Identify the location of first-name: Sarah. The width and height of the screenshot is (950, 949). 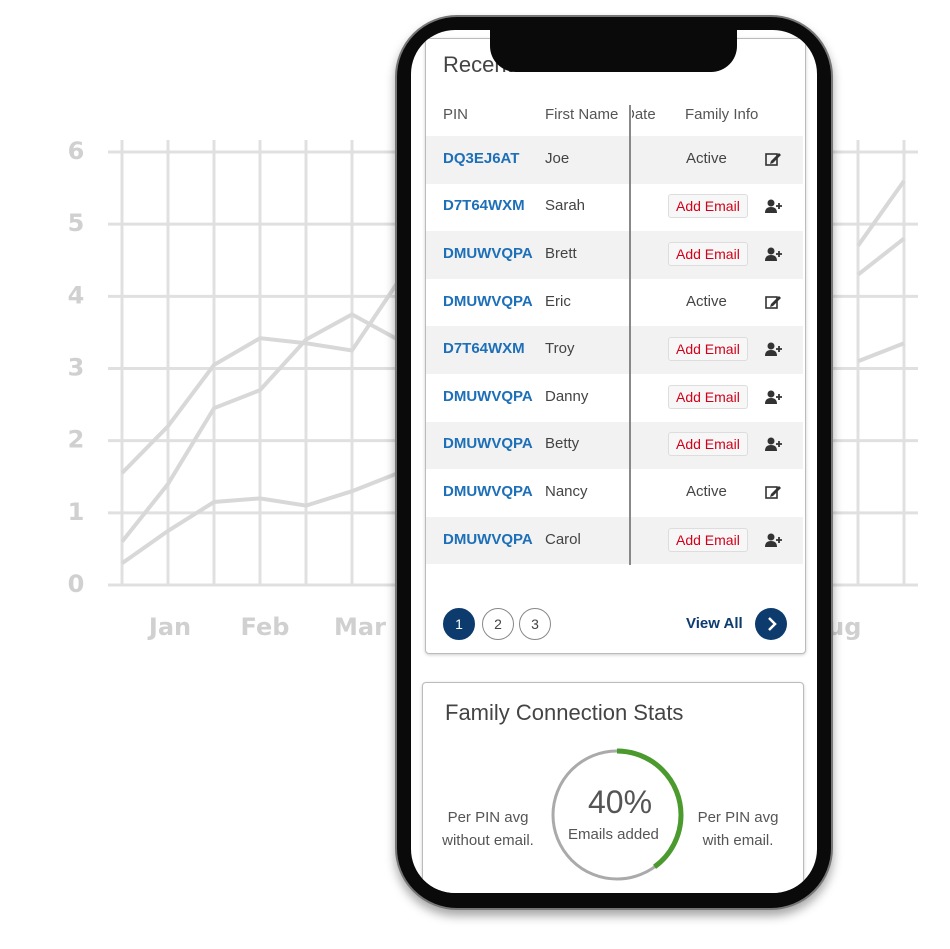
(565, 206).